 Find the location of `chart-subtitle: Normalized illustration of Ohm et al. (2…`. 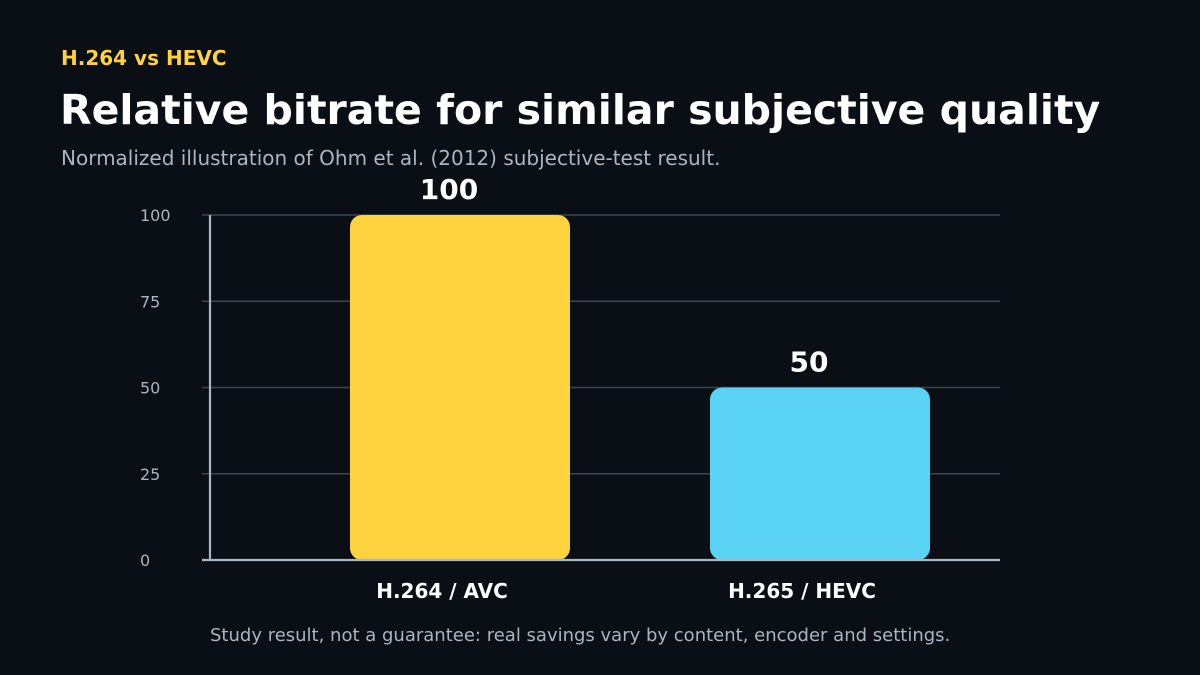

chart-subtitle: Normalized illustration of Ohm et al. (2… is located at coordinates (391, 158).